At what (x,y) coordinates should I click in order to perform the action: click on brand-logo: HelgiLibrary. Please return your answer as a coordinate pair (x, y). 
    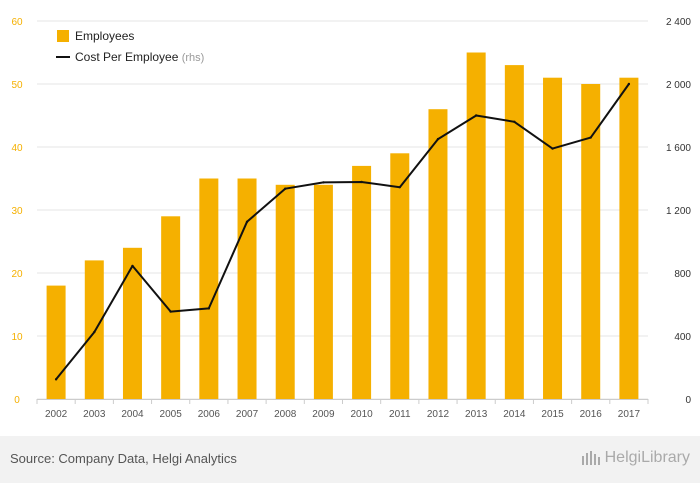
    Looking at the image, I should click on (635, 458).